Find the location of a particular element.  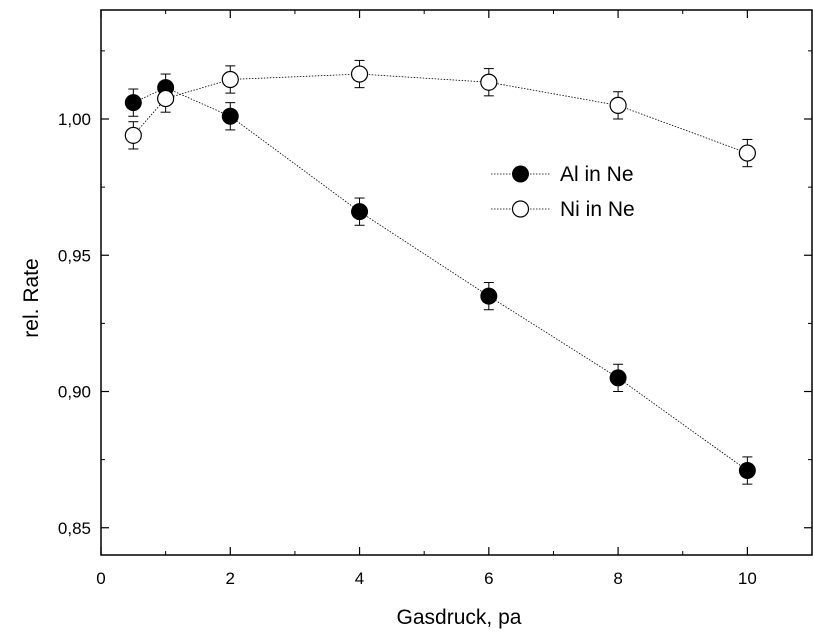

x-tick-label: 10 is located at coordinates (747, 578).